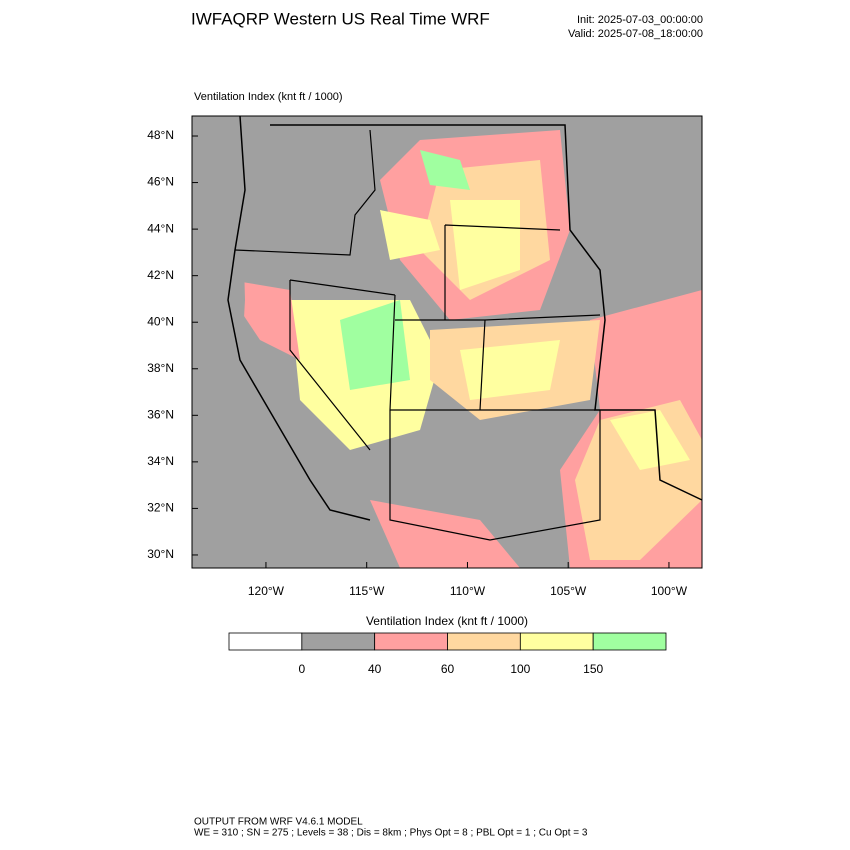  Describe the element at coordinates (266, 591) in the screenshot. I see `x-tick-label: 120°W` at that location.